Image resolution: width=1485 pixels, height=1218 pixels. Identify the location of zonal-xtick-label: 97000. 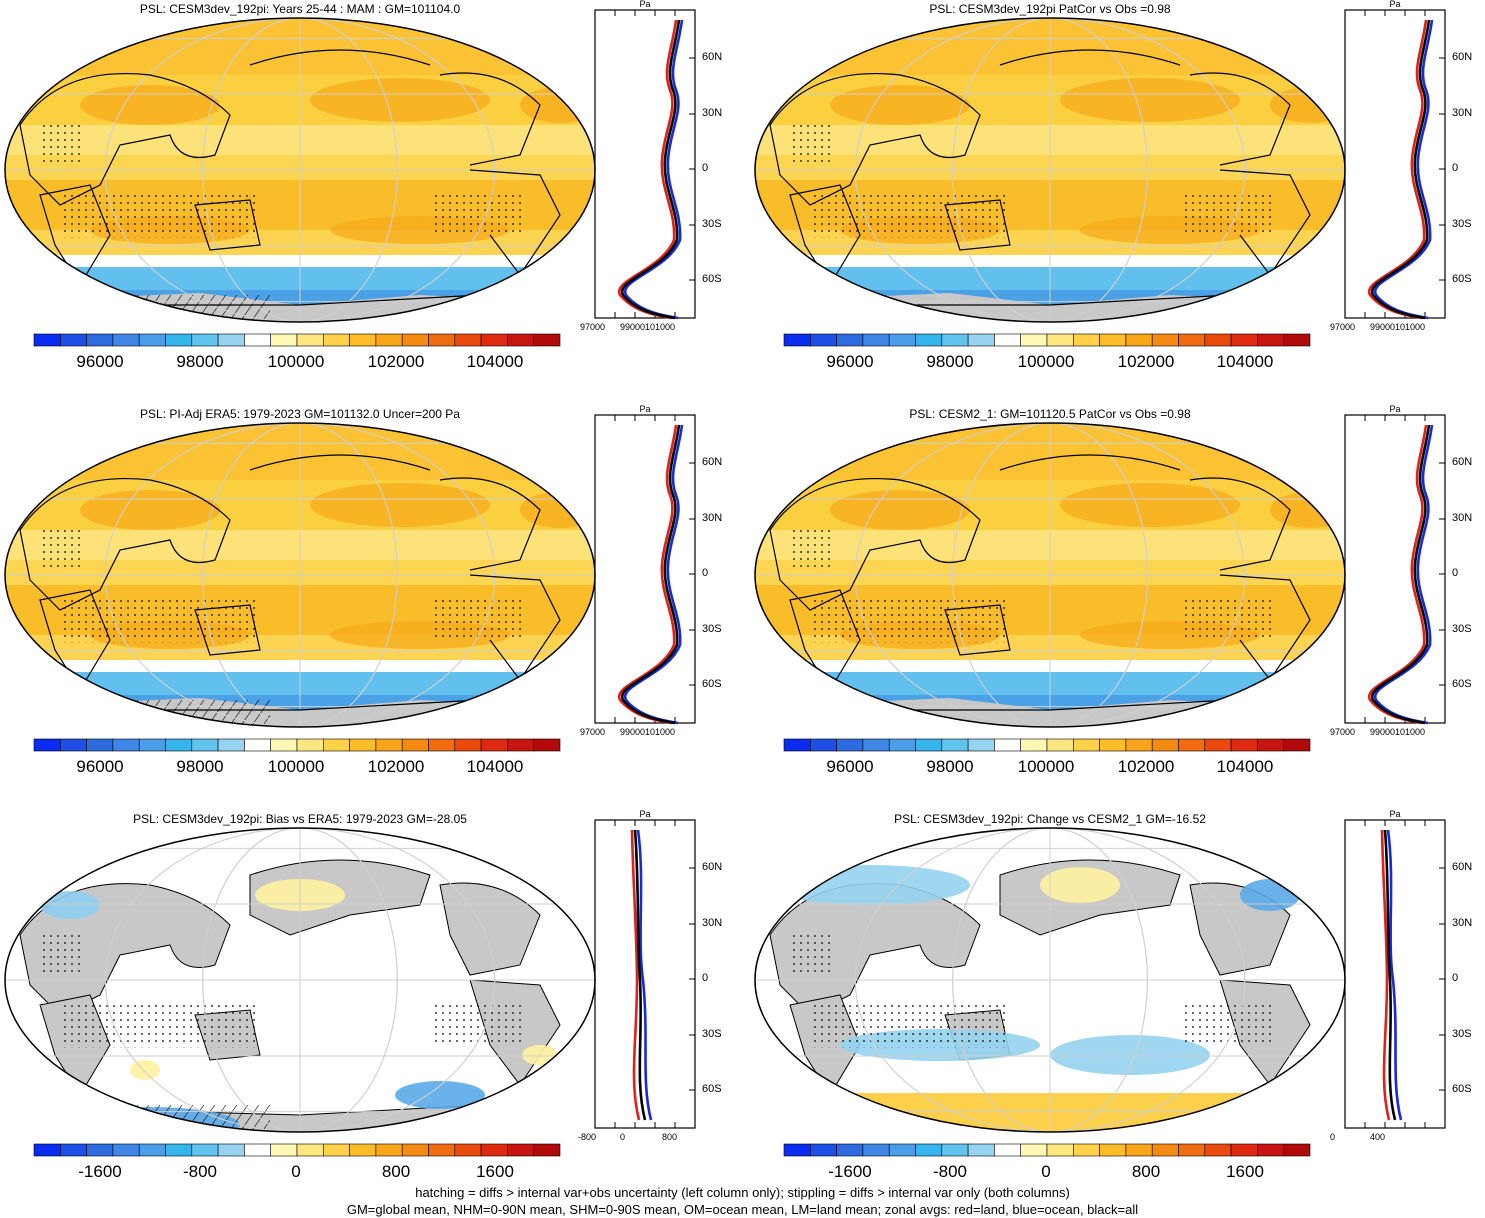
(593, 327).